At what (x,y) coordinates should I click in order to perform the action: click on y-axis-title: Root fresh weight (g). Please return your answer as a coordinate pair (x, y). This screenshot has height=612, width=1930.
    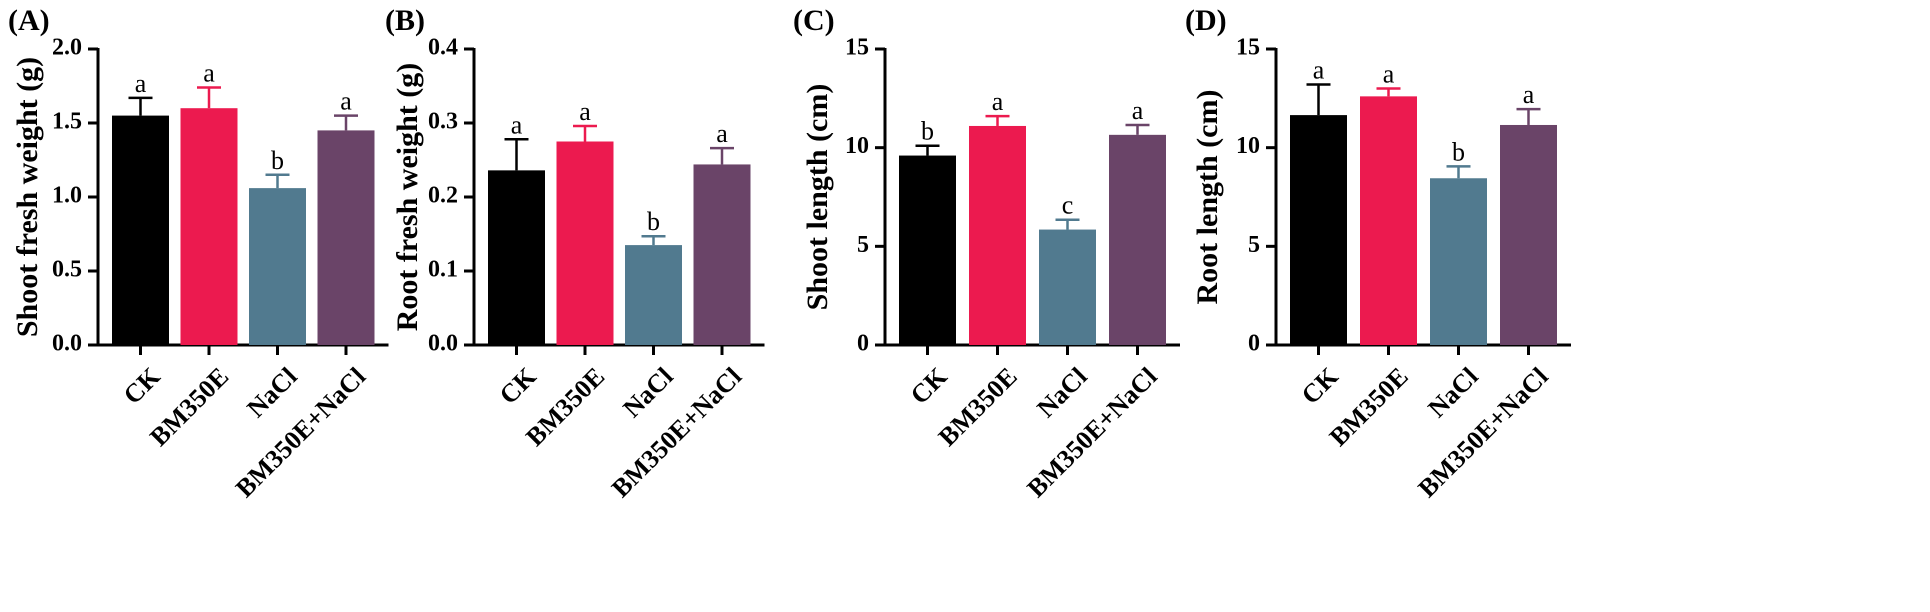
    Looking at the image, I should click on (407, 197).